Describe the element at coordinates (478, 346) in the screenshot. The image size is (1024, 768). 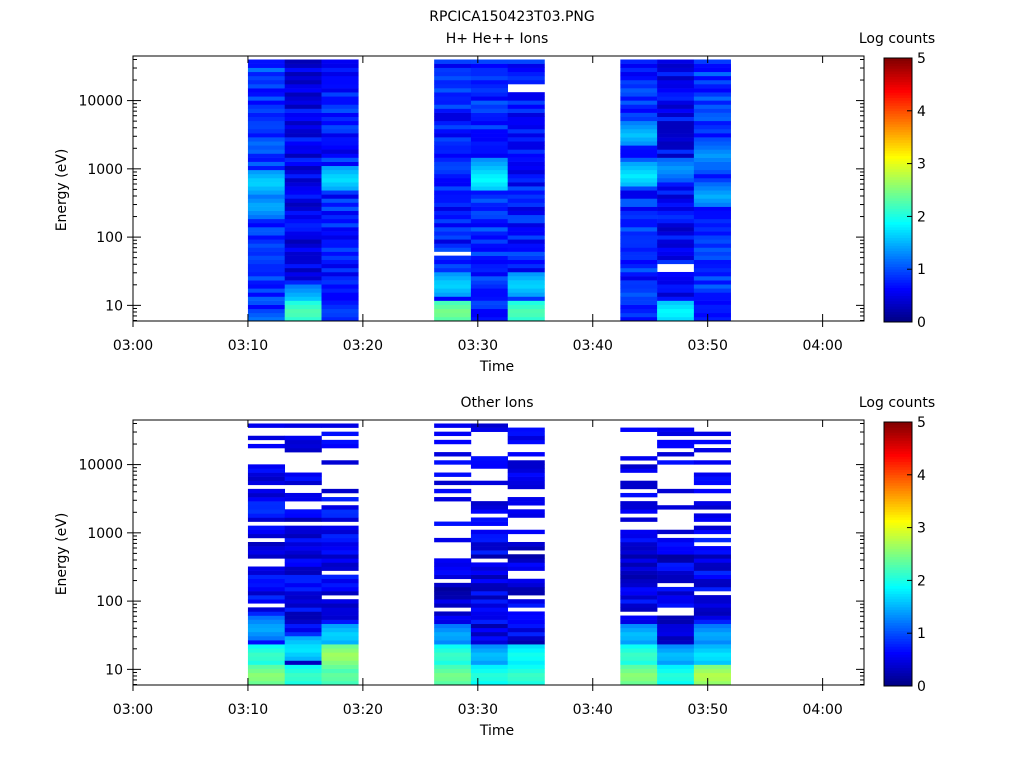
I see `x-tick-label: 03:30` at that location.